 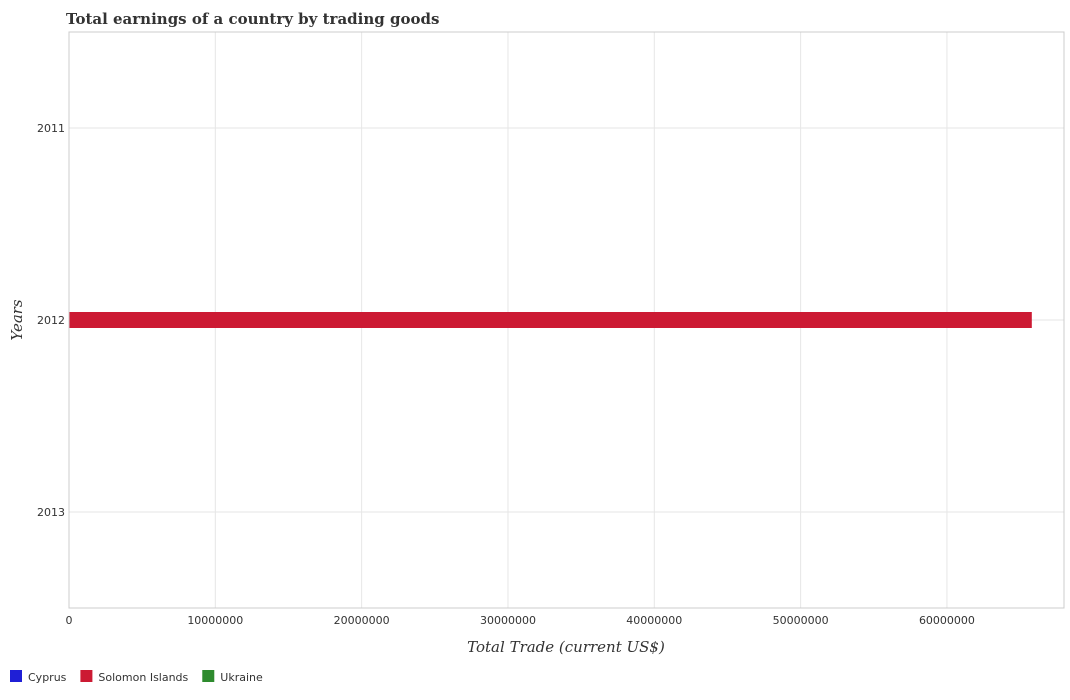 What do you see at coordinates (801, 620) in the screenshot?
I see `x-tick-label: 50000000` at bounding box center [801, 620].